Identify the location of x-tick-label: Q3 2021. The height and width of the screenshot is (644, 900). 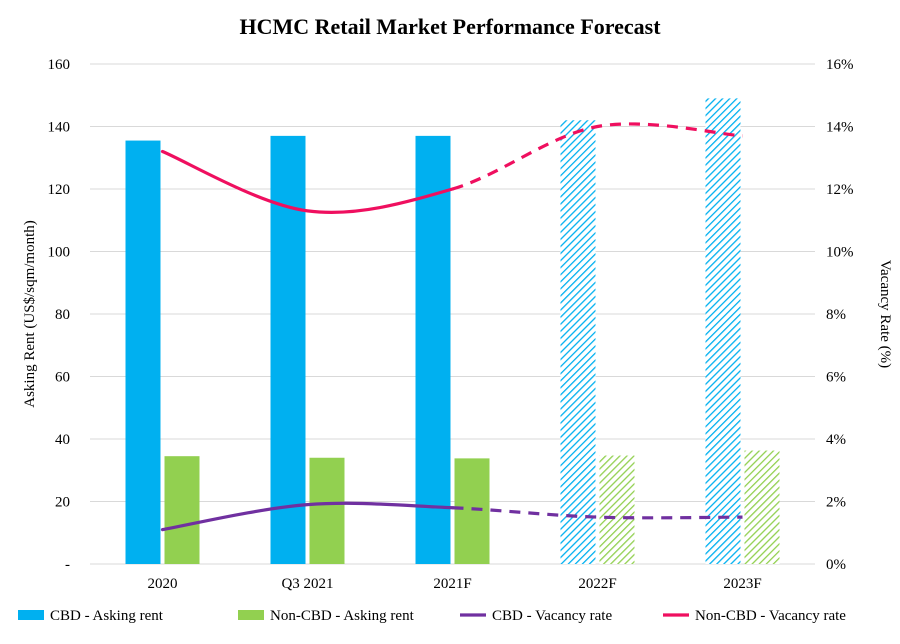
(307, 584).